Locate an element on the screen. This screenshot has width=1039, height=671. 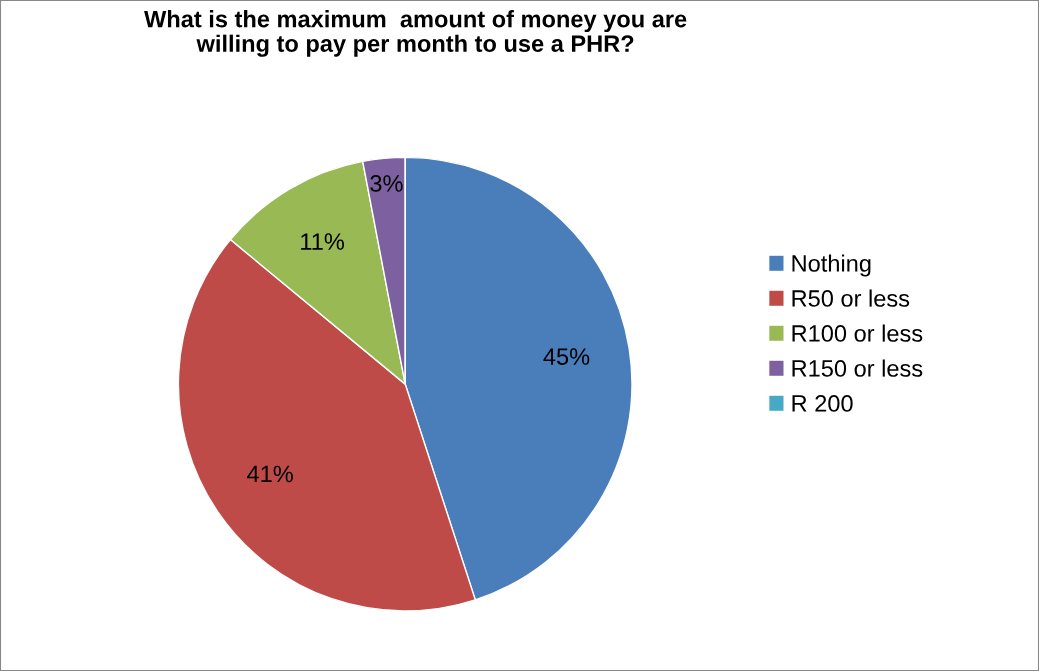
data-label: 3% is located at coordinates (386, 183).